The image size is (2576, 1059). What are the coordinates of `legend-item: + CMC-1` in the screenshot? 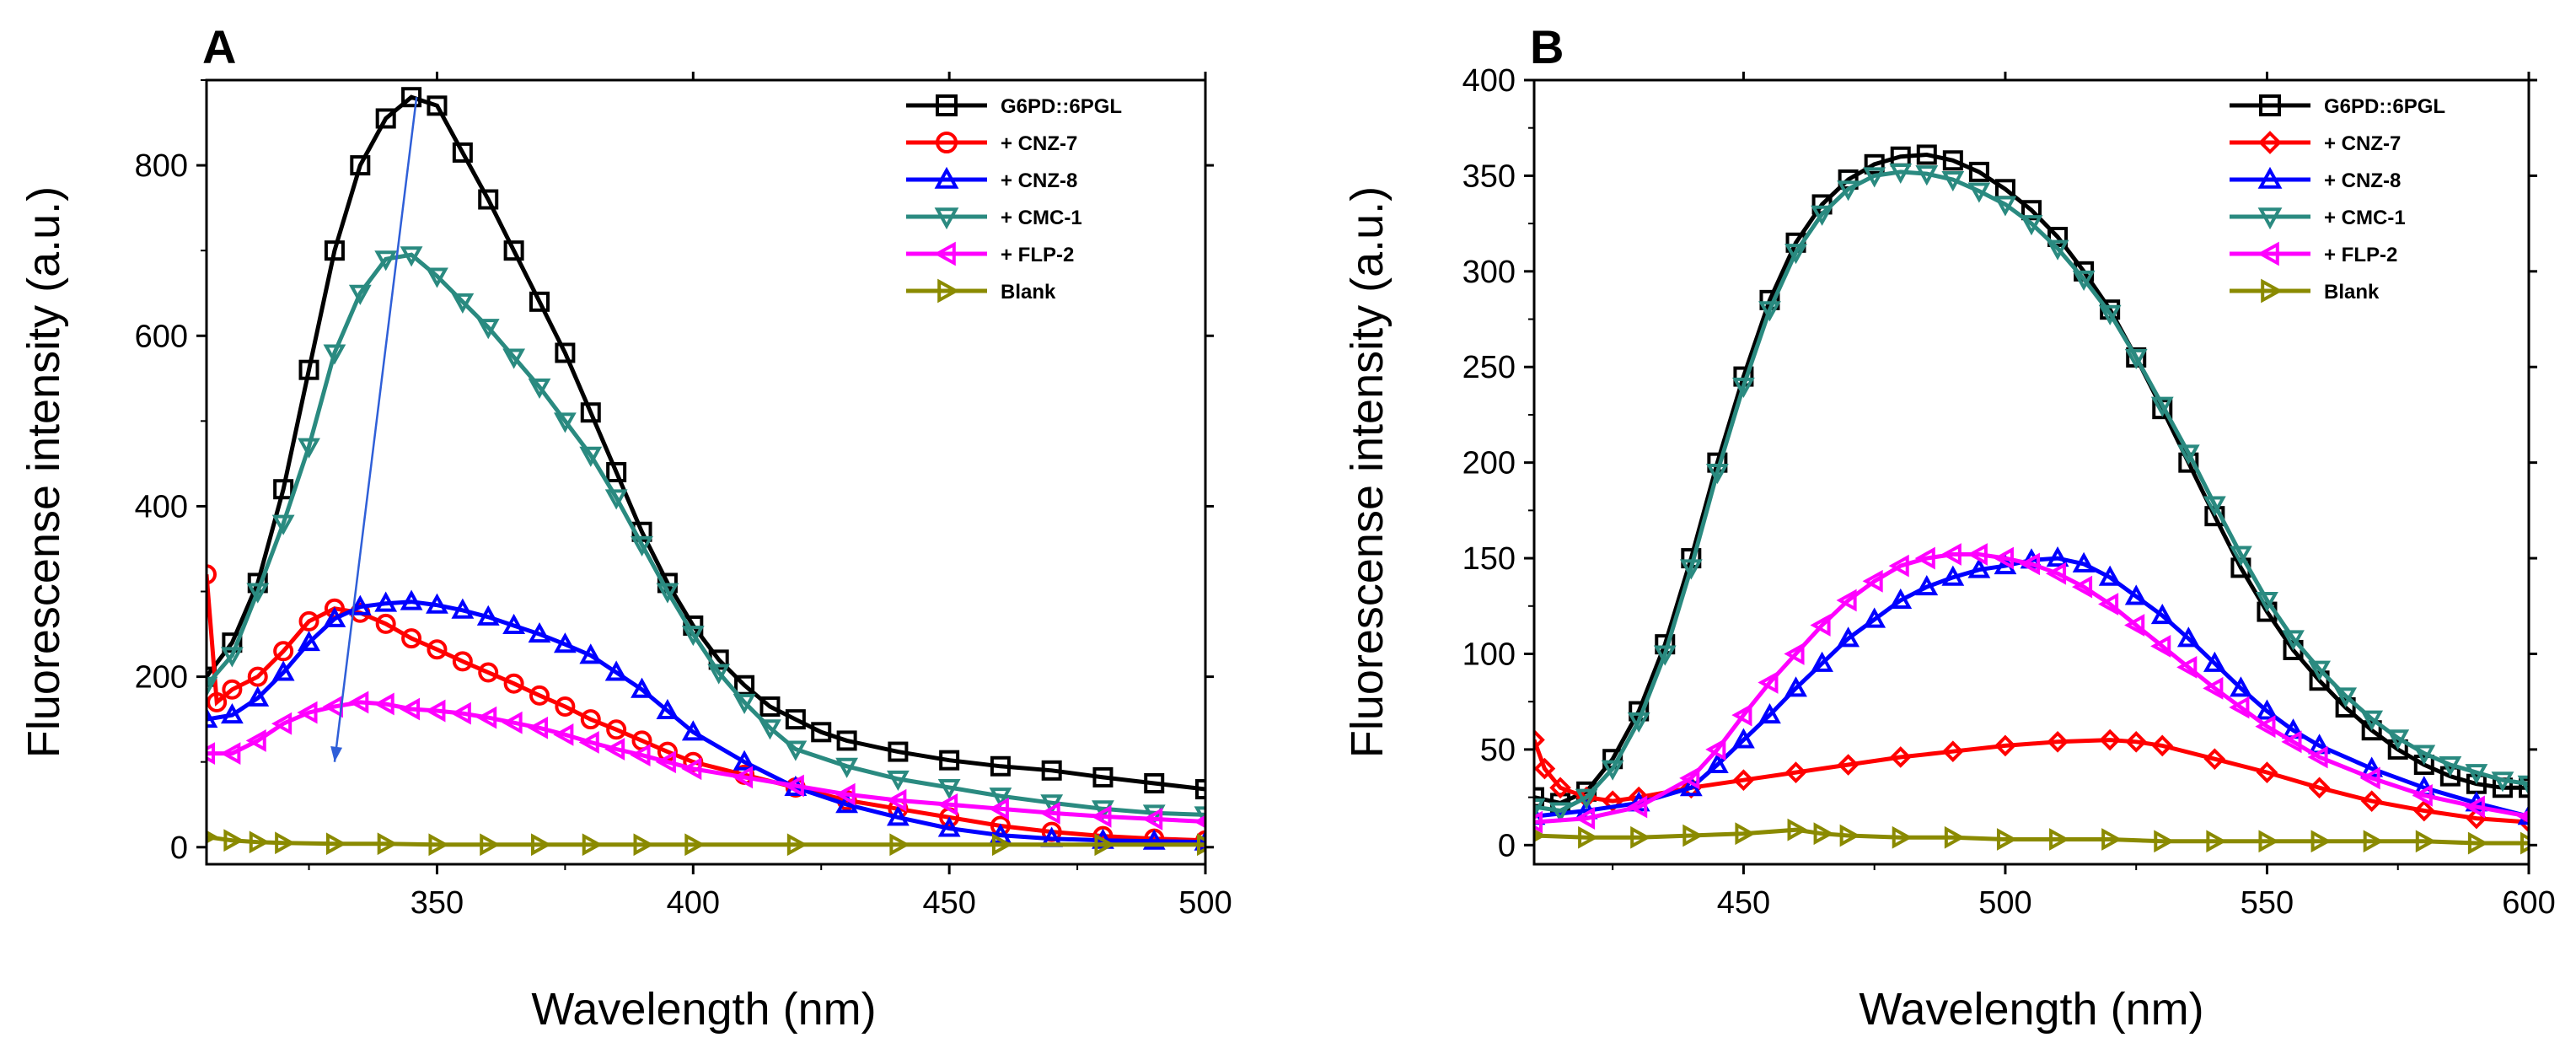 It's located at (2318, 218).